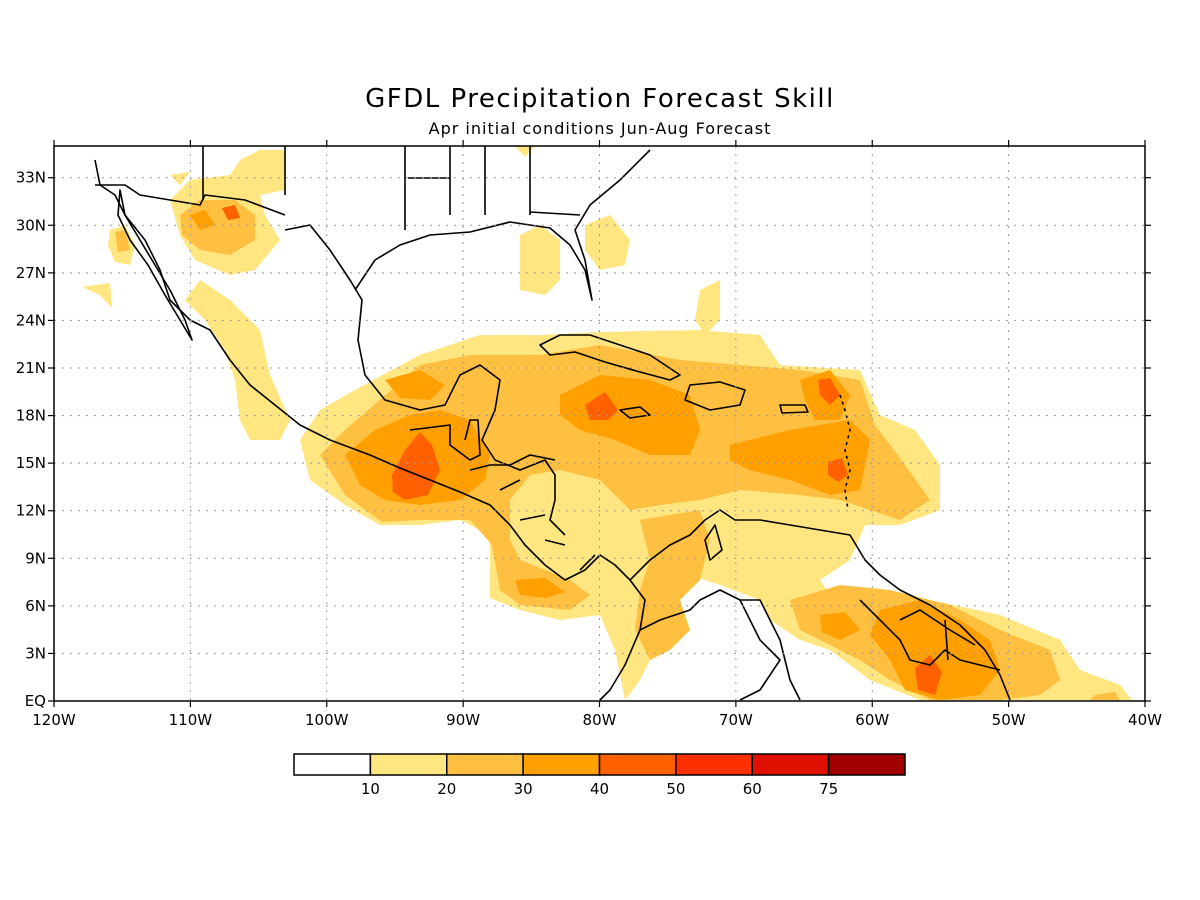 The width and height of the screenshot is (1200, 900). Describe the element at coordinates (31, 368) in the screenshot. I see `lat-tick-label: 21N` at that location.